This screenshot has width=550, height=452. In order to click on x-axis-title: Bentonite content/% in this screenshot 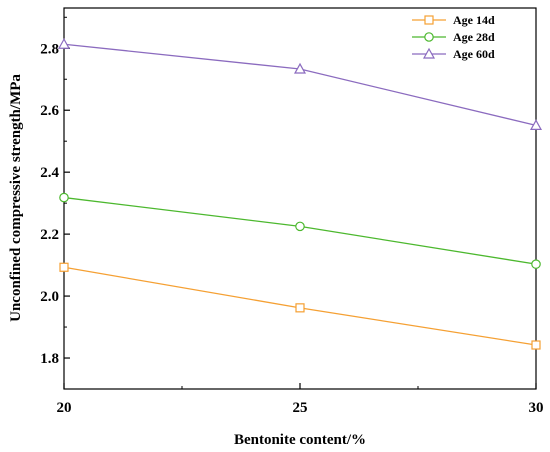, I will do `click(300, 440)`.